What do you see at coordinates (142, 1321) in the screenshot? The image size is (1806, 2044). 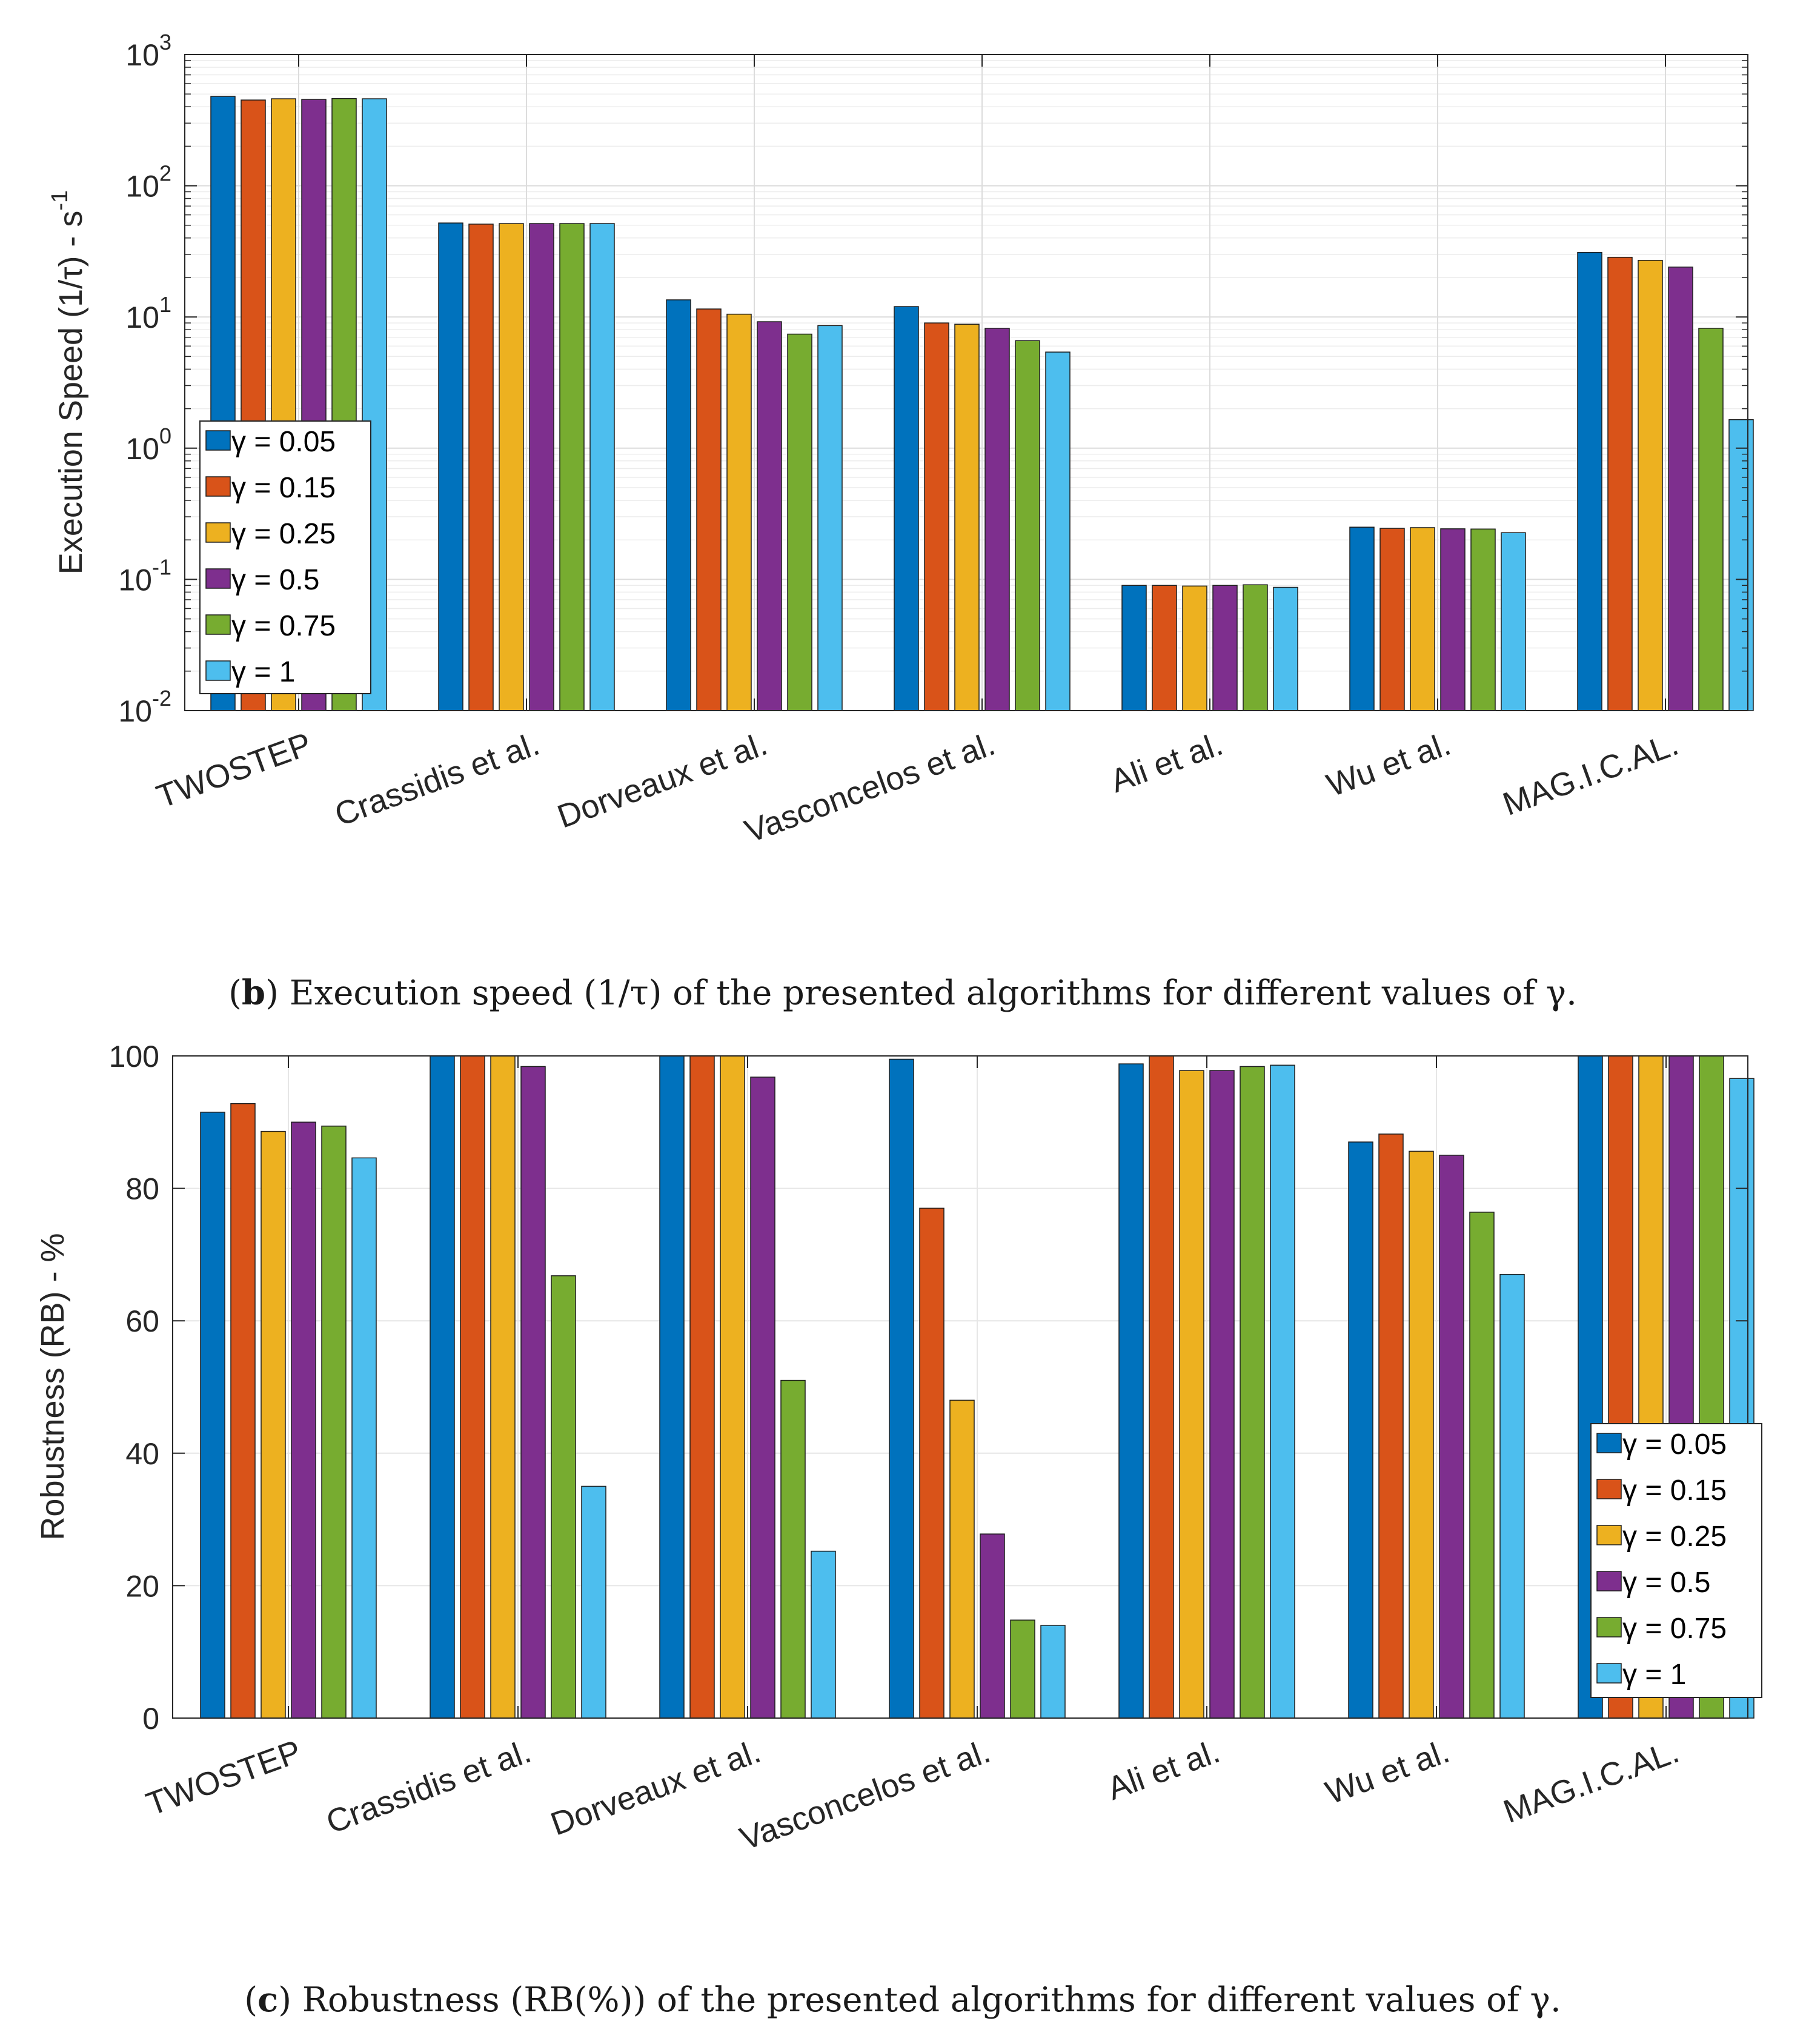 I see `y-tick-label: 60` at bounding box center [142, 1321].